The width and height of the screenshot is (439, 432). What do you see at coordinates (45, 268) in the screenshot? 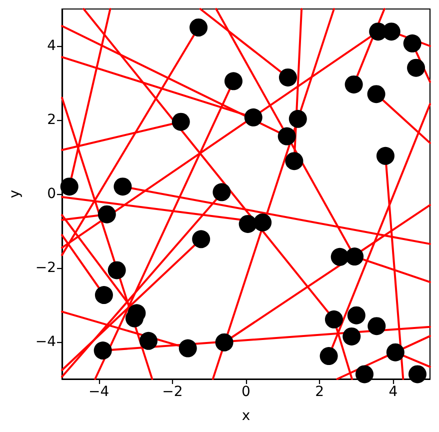
I see `y-tick-label: −2` at bounding box center [45, 268].